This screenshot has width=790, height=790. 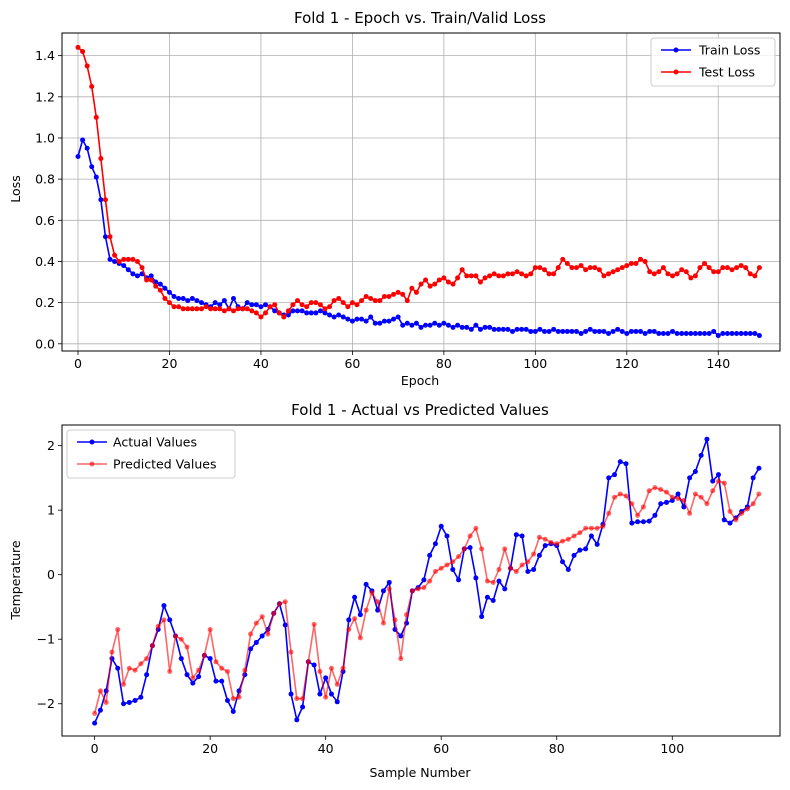 I want to click on prediction-chart-legend: Actual Values Predicted Values, so click(x=151, y=454).